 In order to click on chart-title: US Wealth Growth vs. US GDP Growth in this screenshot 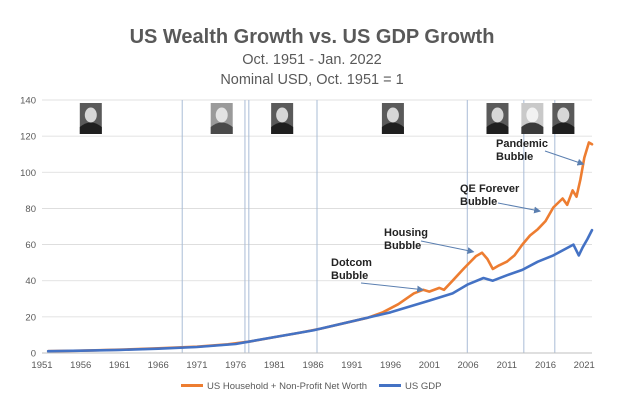, I will do `click(312, 37)`.